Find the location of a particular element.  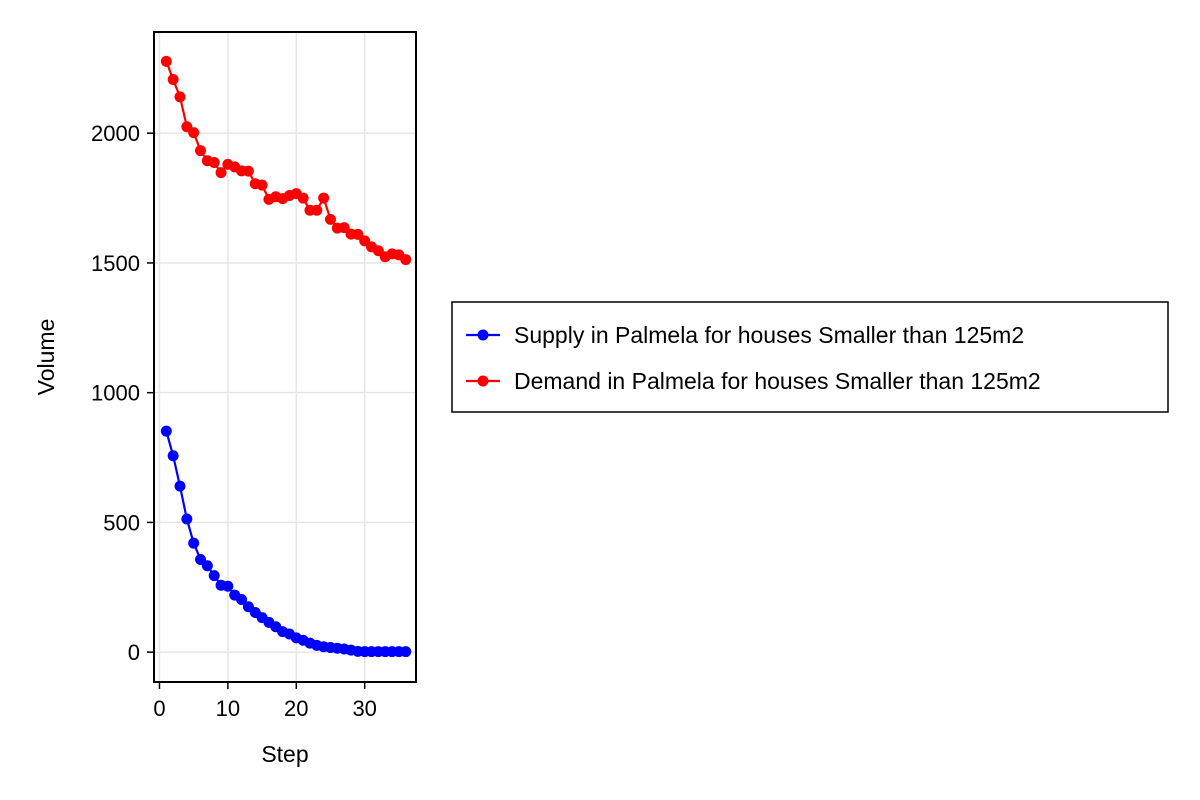

x-axis-label: Step is located at coordinates (284, 754).